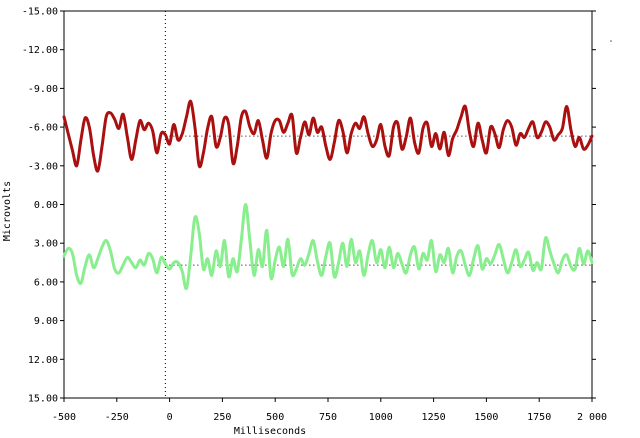 Image resolution: width=640 pixels, height=438 pixels. Describe the element at coordinates (486, 417) in the screenshot. I see `x-tick-label: 1500` at that location.